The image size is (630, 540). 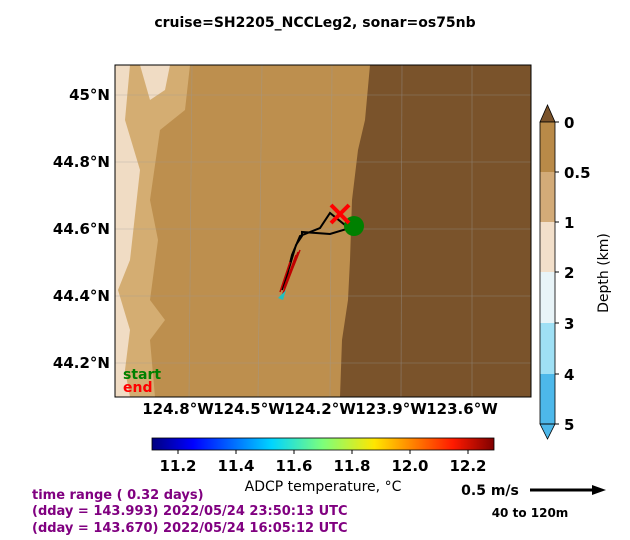 I want to click on depth-label: Depth (km), so click(x=604, y=273).